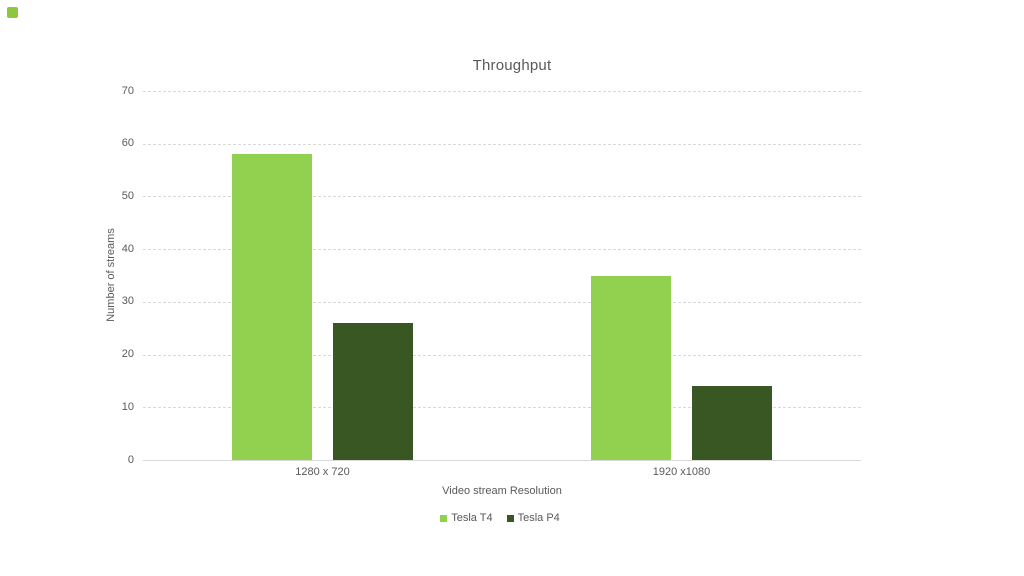 The height and width of the screenshot is (576, 1024). What do you see at coordinates (12, 12) in the screenshot?
I see `green-square-marker` at bounding box center [12, 12].